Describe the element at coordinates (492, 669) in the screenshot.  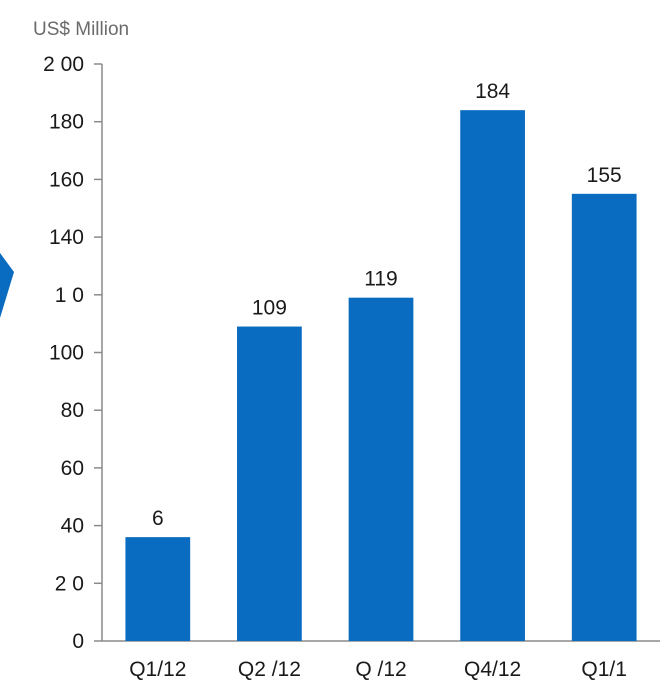
I see `x-tick-label: Q4/12` at that location.